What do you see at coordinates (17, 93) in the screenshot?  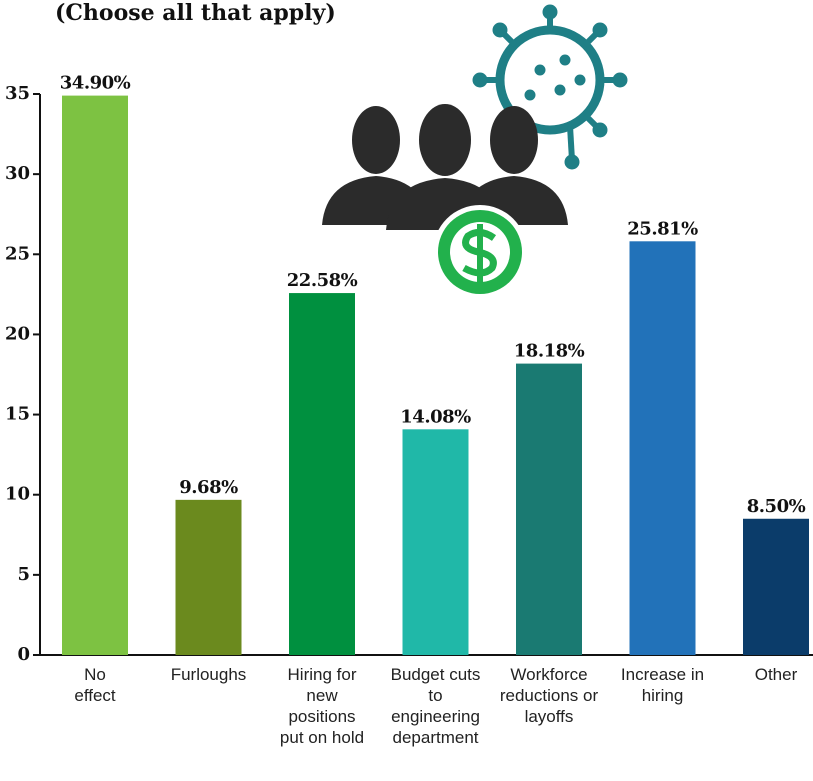 I see `y-tick-label: 35` at bounding box center [17, 93].